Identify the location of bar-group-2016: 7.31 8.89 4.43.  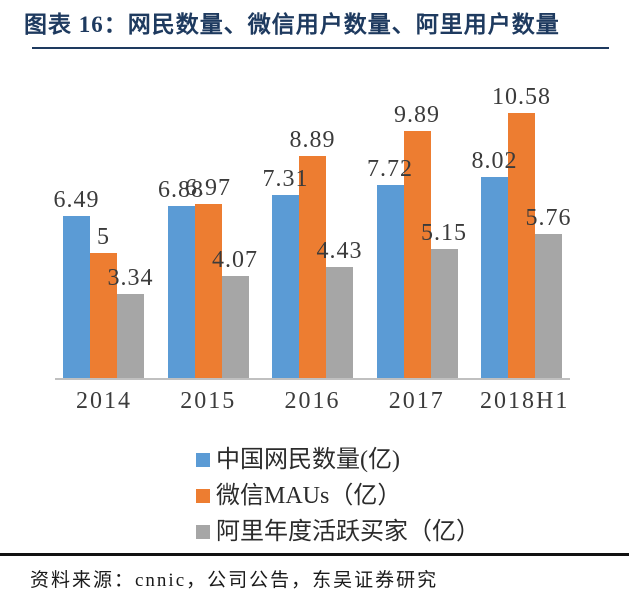
(312, 217).